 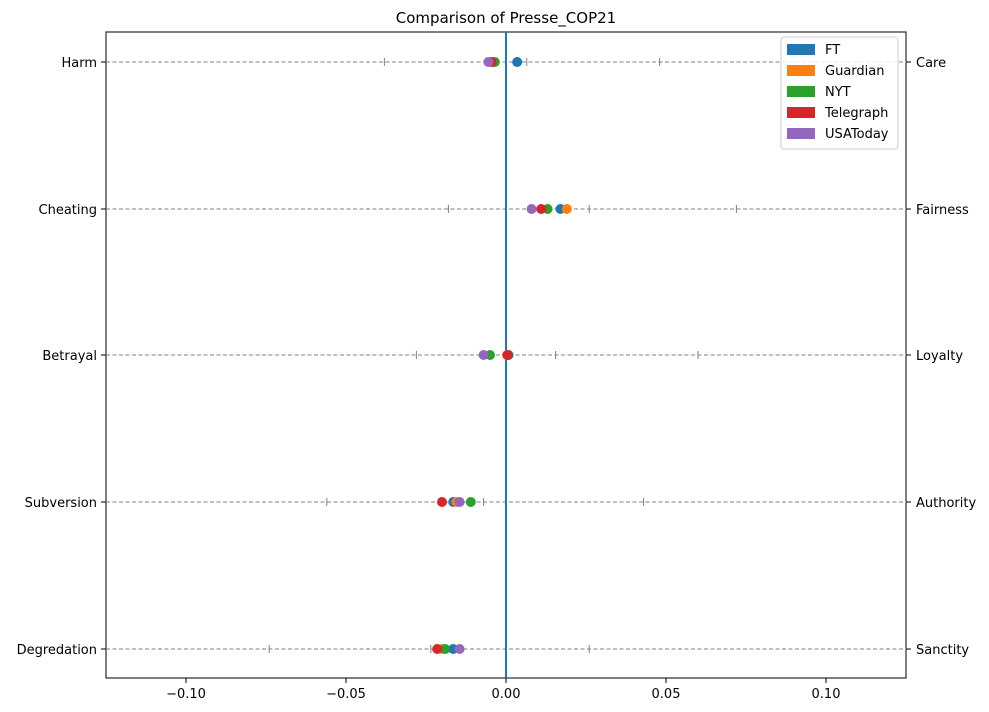 What do you see at coordinates (856, 113) in the screenshot?
I see `legend-label: Telegraph` at bounding box center [856, 113].